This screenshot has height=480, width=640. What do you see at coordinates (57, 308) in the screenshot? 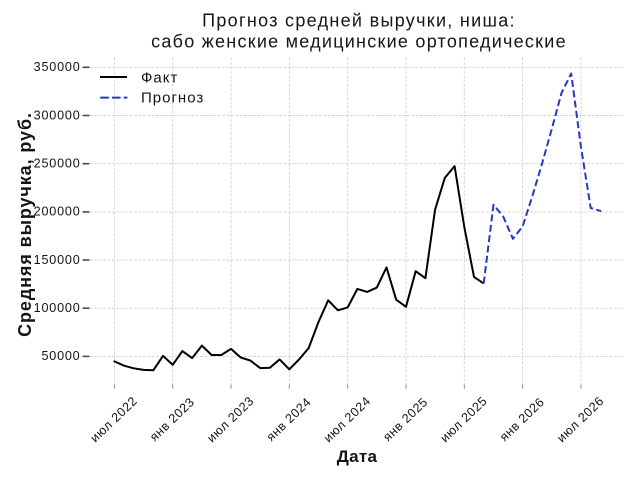
I see `svg-text: 100000` at bounding box center [57, 308].